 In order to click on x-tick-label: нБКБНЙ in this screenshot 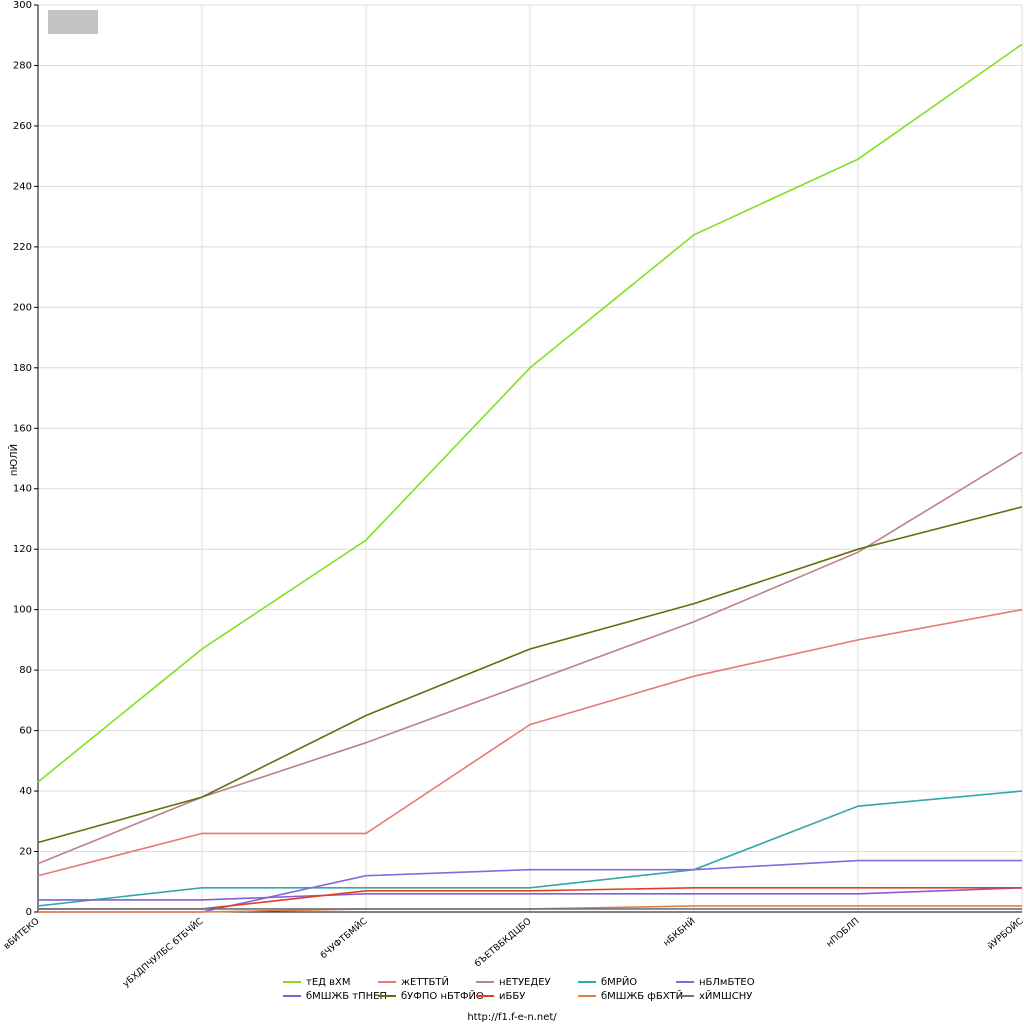, I will do `click(679, 932)`.